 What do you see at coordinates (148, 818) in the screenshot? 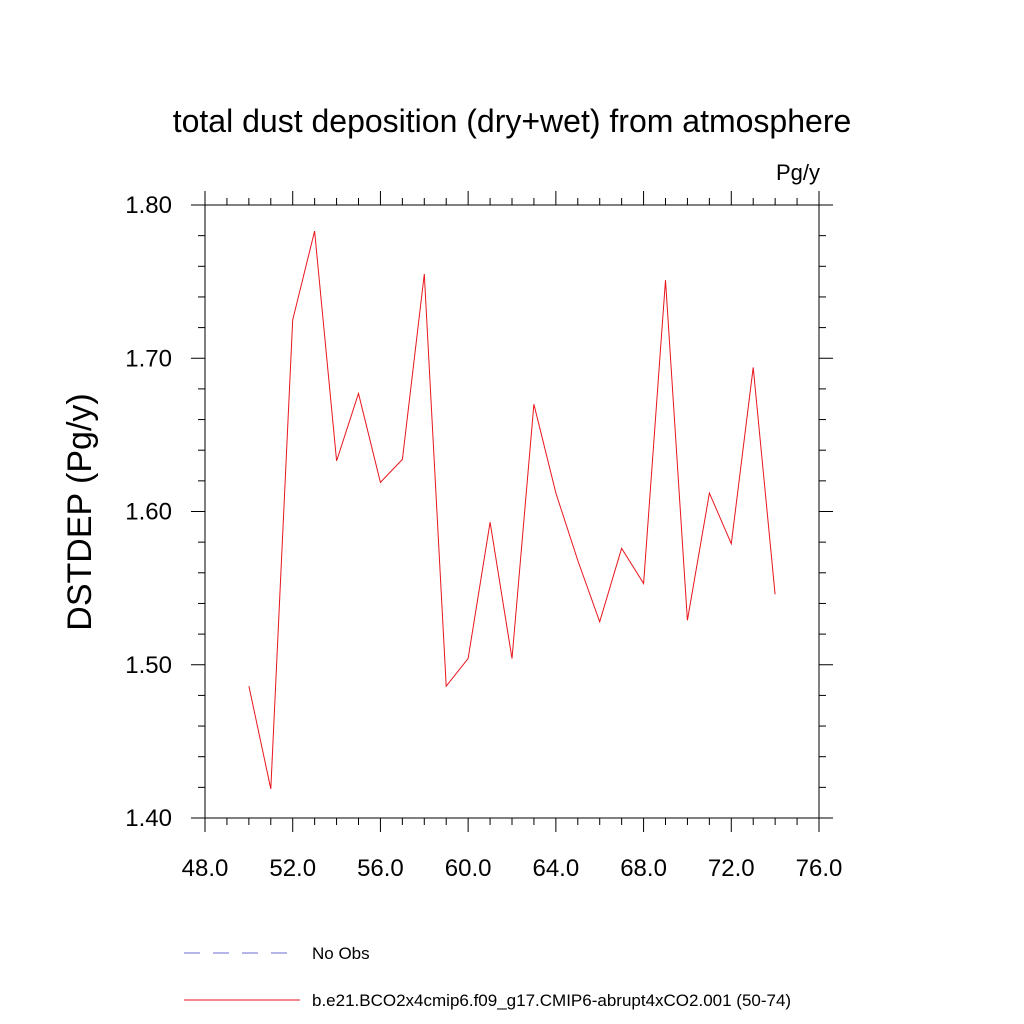
I see `y-tick-label: 1.40` at bounding box center [148, 818].